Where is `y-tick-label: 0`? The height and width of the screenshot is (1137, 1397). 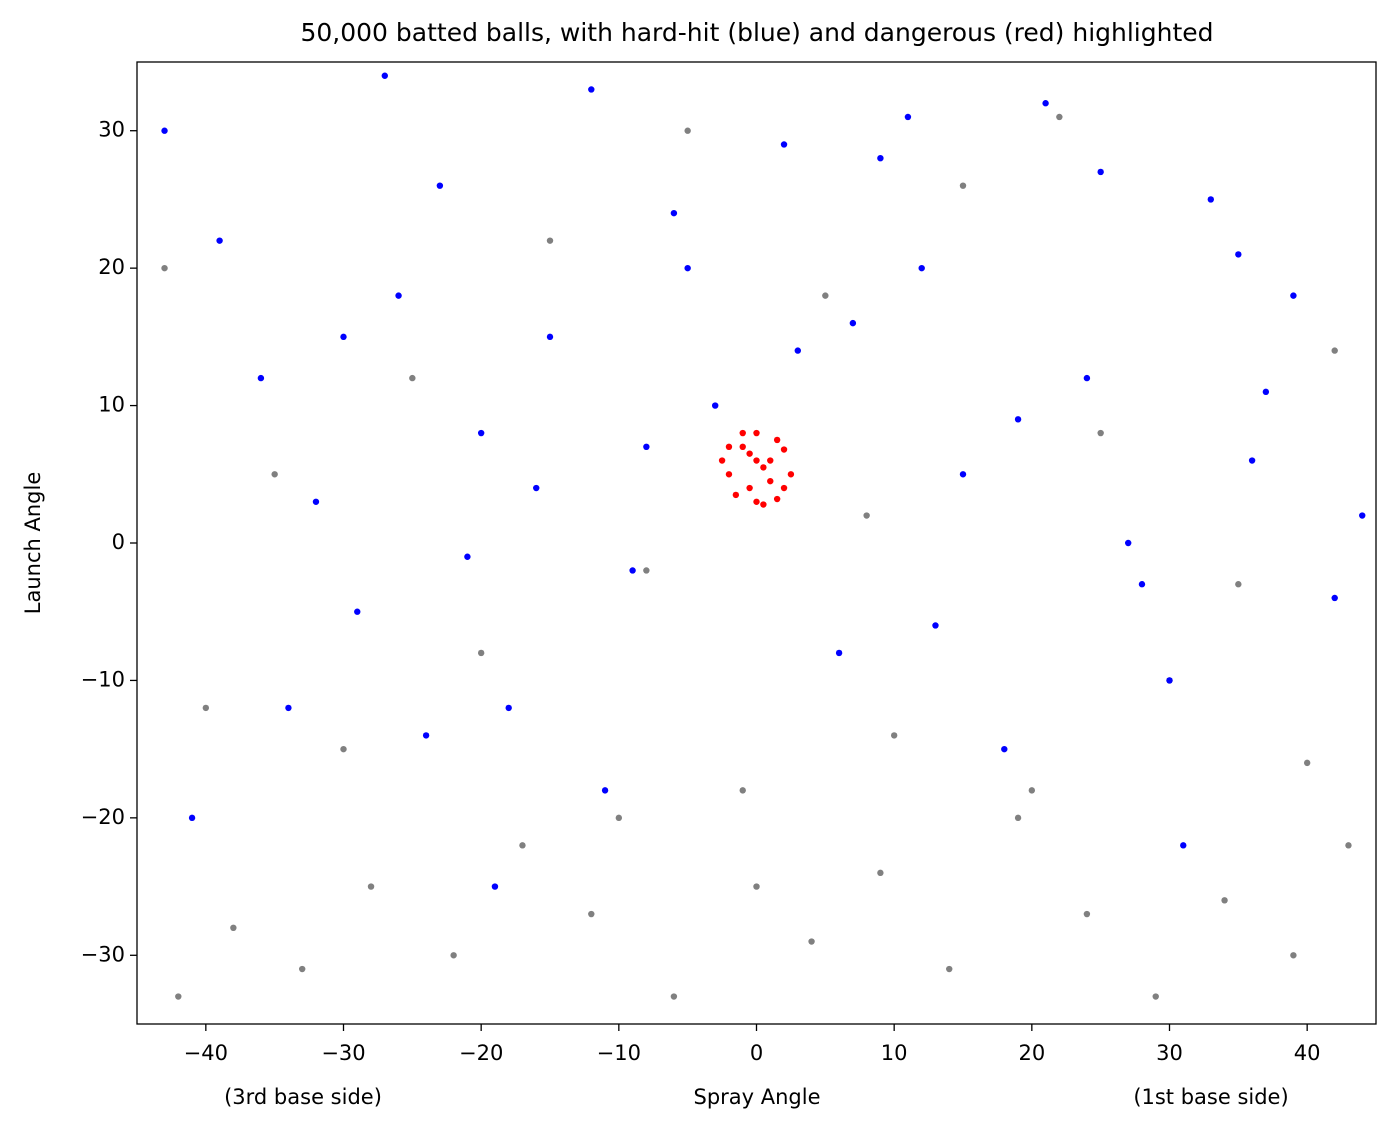 y-tick-label: 0 is located at coordinates (118, 542).